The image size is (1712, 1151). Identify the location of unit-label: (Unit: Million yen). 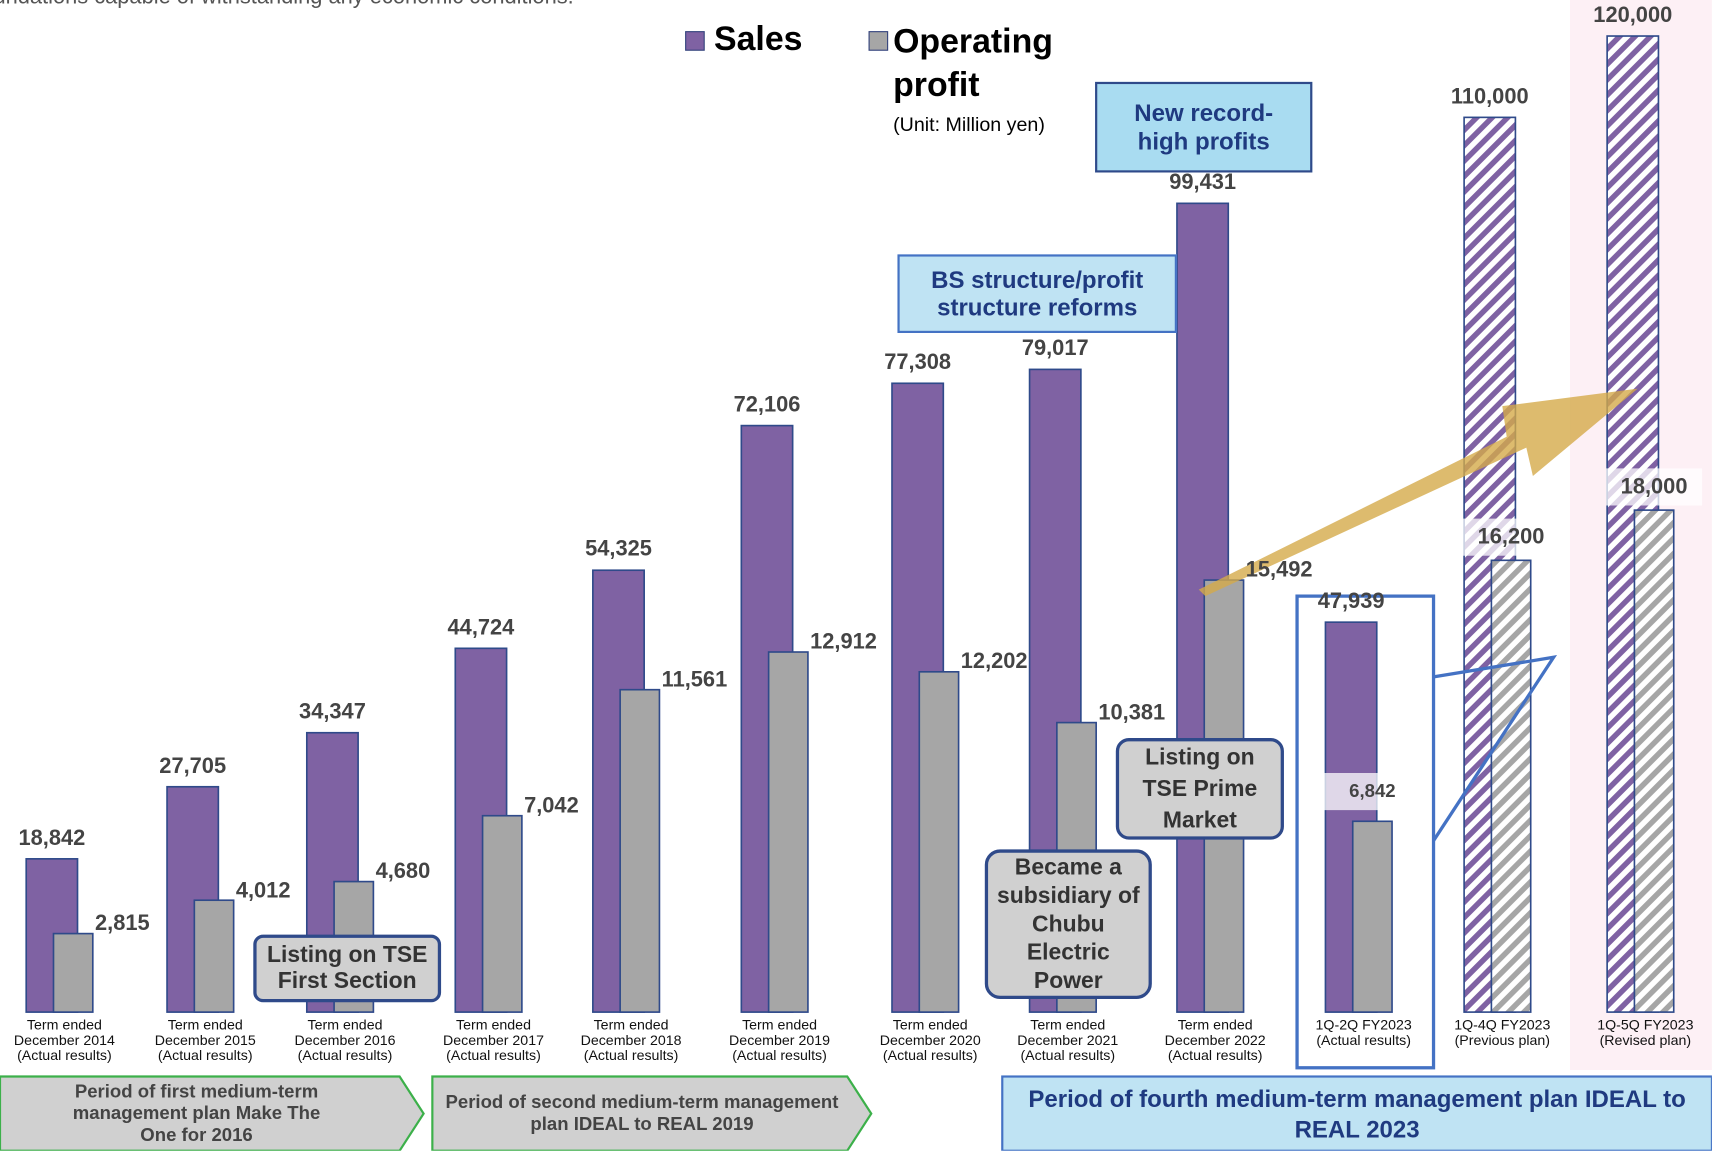
(969, 124).